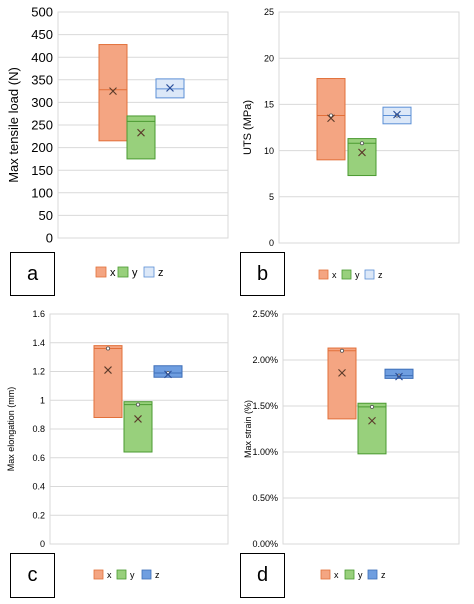  What do you see at coordinates (32, 274) in the screenshot?
I see `panel-label-a: a` at bounding box center [32, 274].